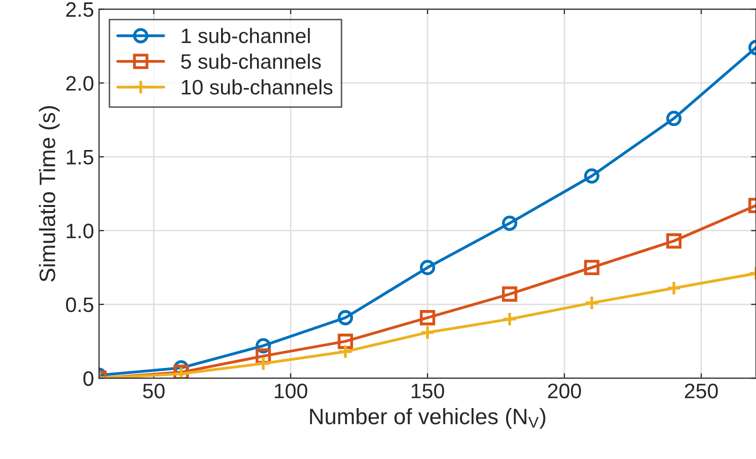 Image resolution: width=756 pixels, height=459 pixels. I want to click on legend-label: 5 sub-channels, so click(251, 61).